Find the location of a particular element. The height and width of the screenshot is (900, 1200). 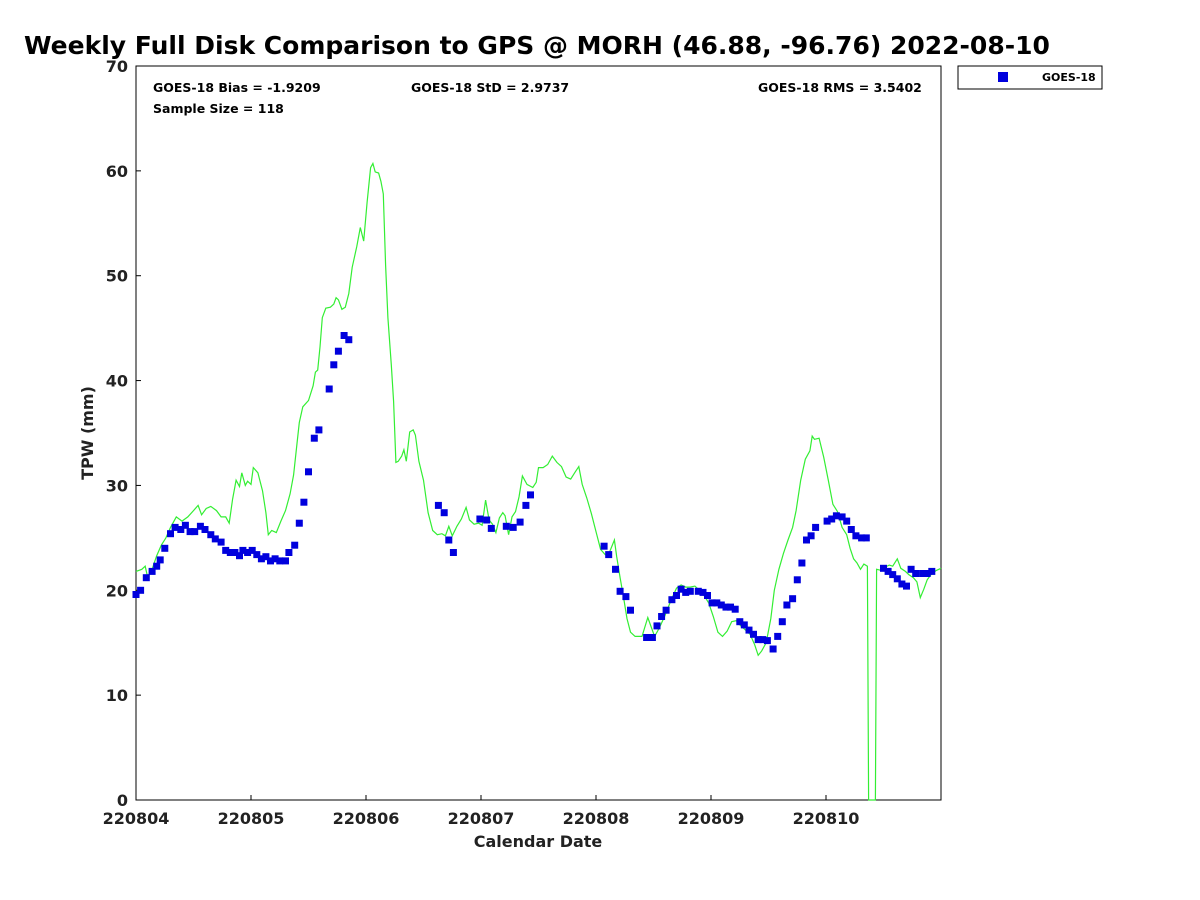

y-tick-label: 30 is located at coordinates (117, 485).